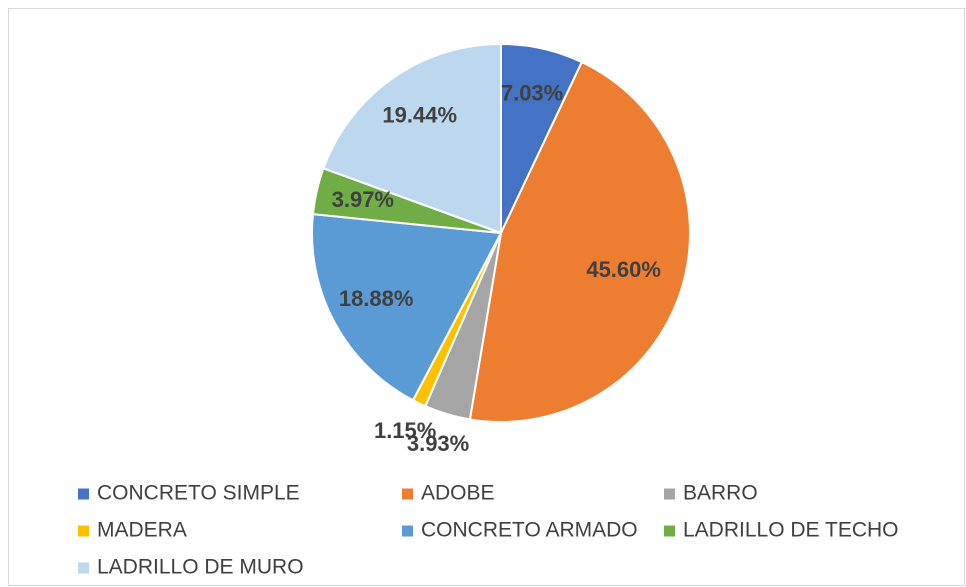 The width and height of the screenshot is (966, 587). Describe the element at coordinates (142, 530) in the screenshot. I see `legend-label: MADERA` at that location.